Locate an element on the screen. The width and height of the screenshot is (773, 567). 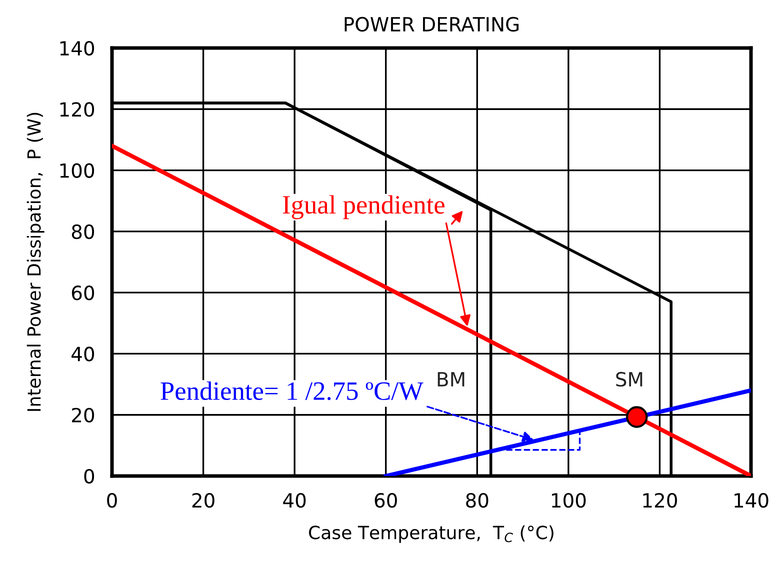
x-tick-label: 60 is located at coordinates (385, 500).